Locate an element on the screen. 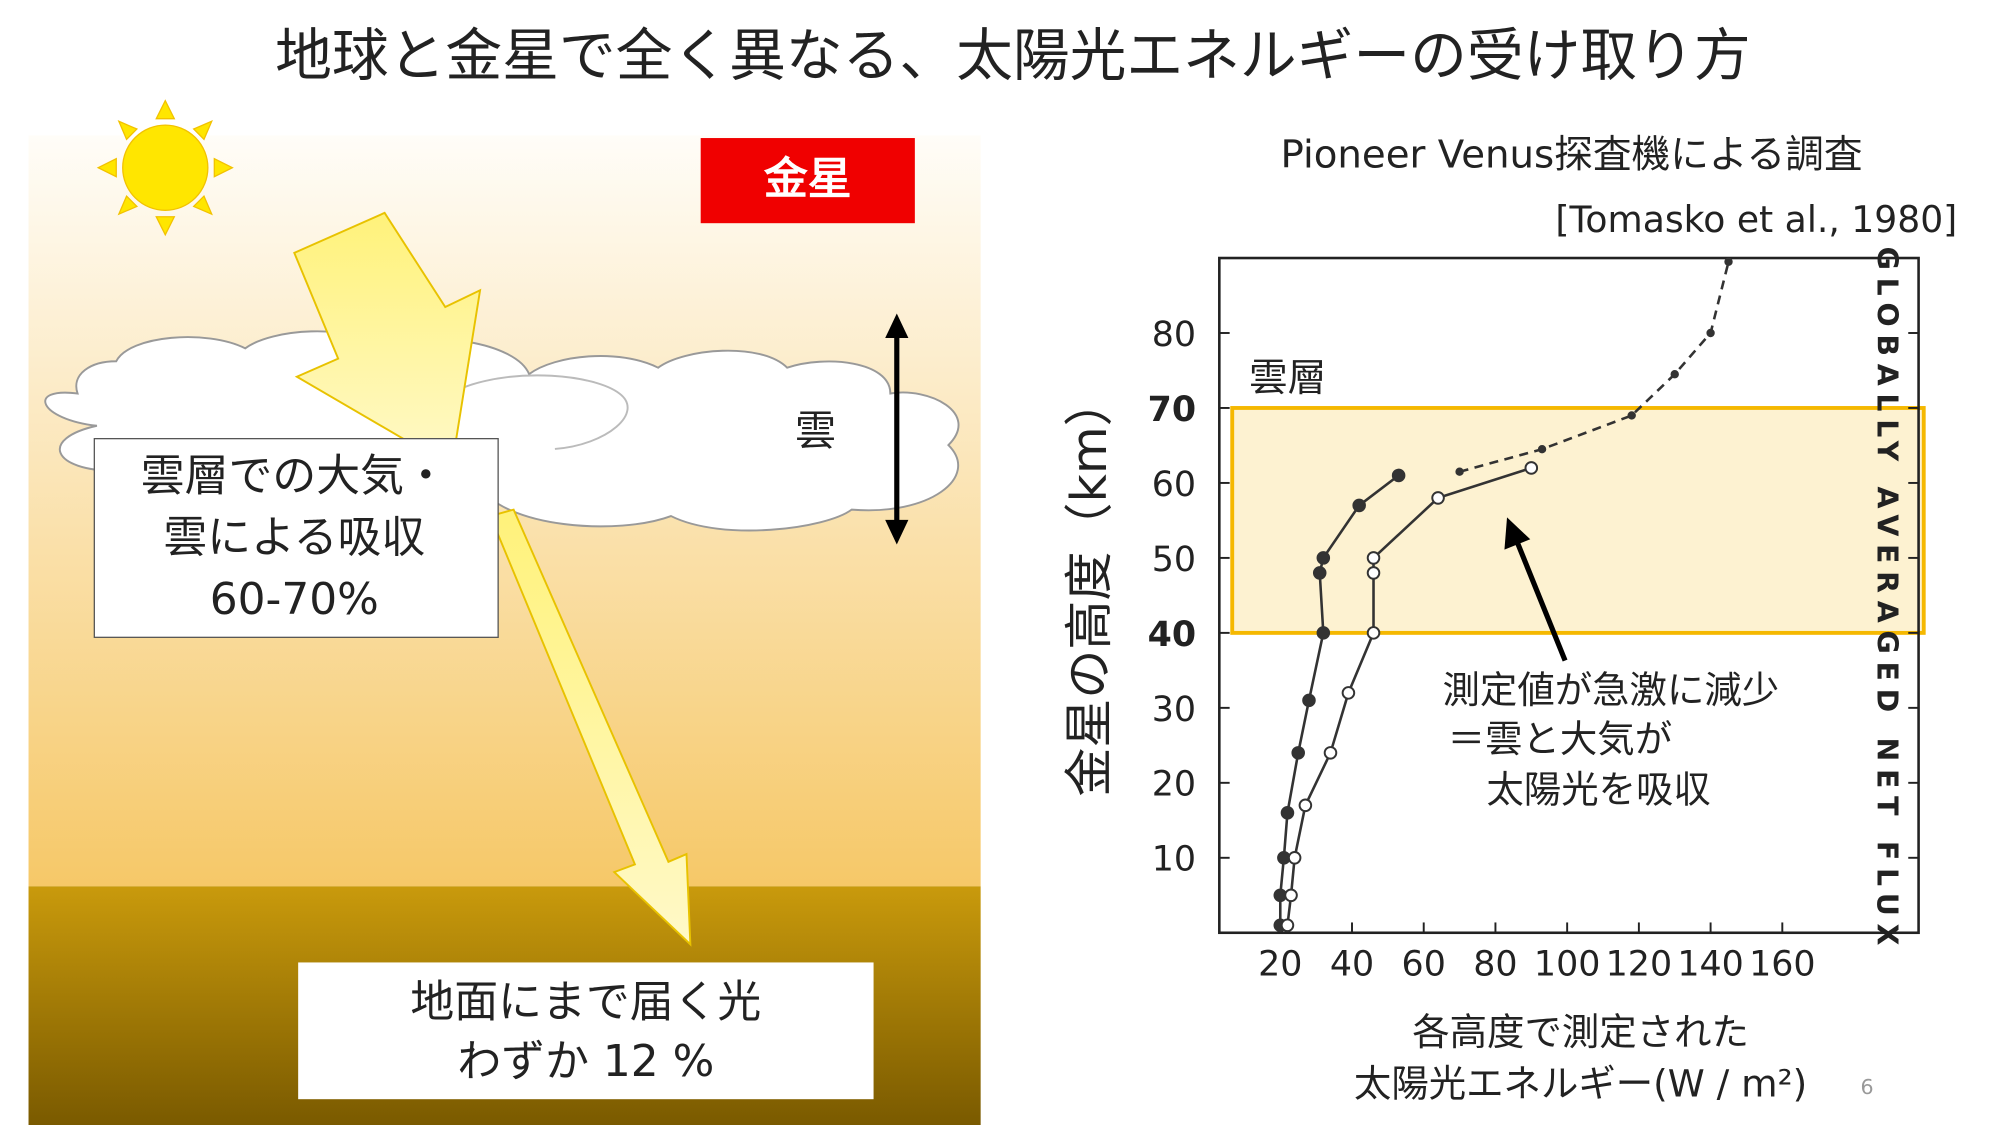  x-tick-label: 20 is located at coordinates (1280, 964).